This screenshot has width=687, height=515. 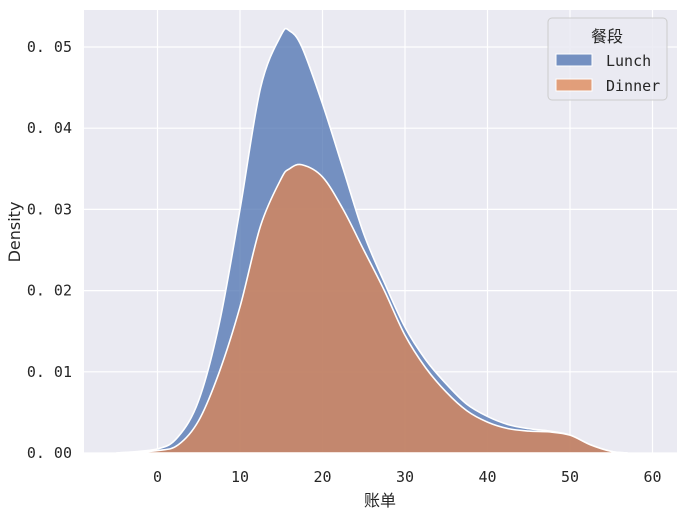 What do you see at coordinates (405, 477) in the screenshot?
I see `x-tick-label: 30` at bounding box center [405, 477].